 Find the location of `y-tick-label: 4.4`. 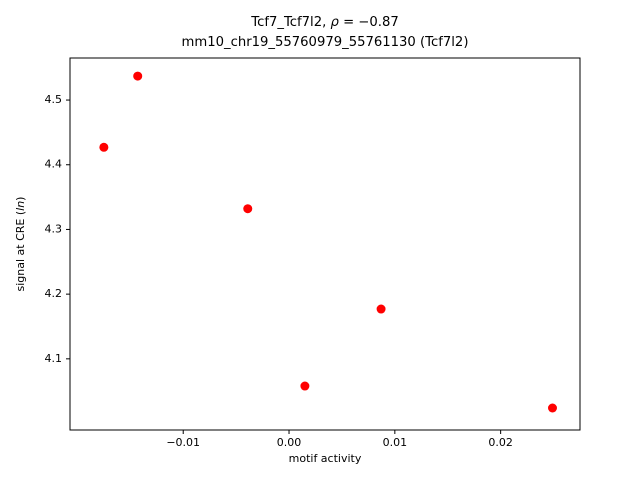

y-tick-label: 4.4 is located at coordinates (54, 164).